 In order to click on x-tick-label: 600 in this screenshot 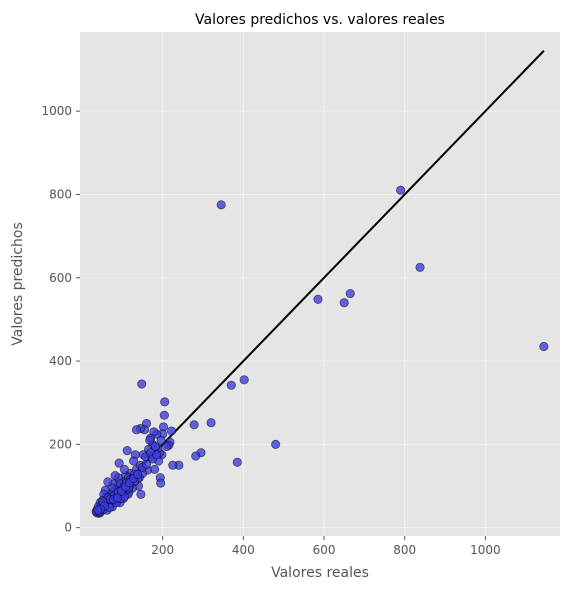, I will do `click(324, 550)`.